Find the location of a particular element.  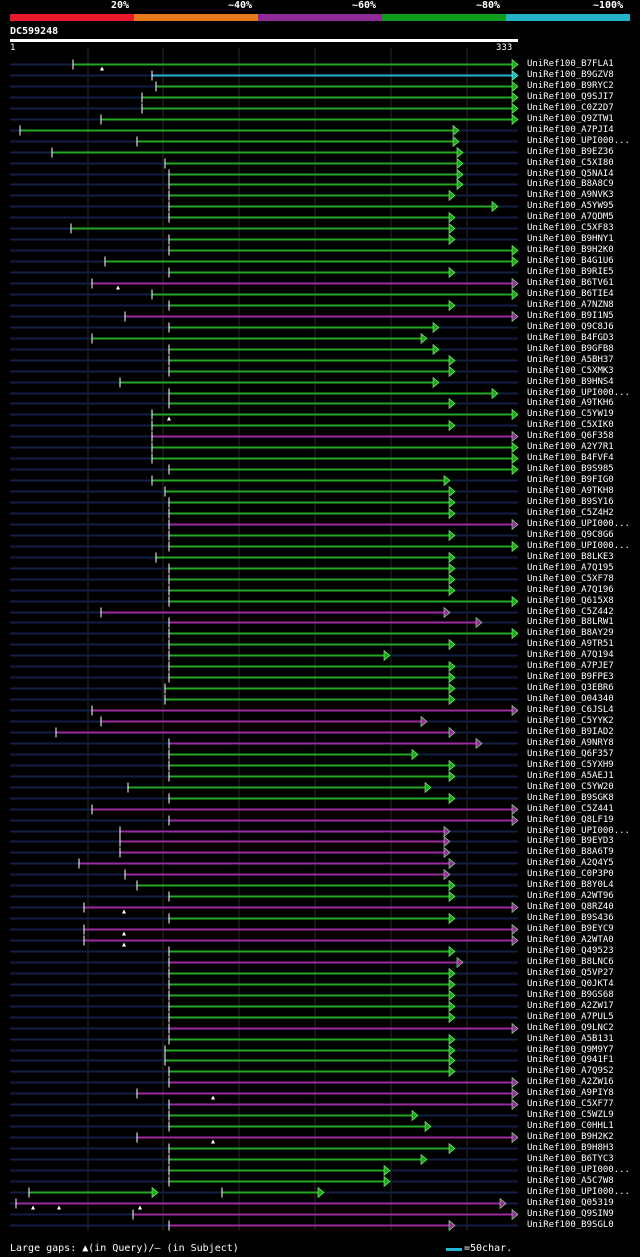

hit-label-link: UniRef100_A7Q9S2 is located at coordinates (570, 1070).